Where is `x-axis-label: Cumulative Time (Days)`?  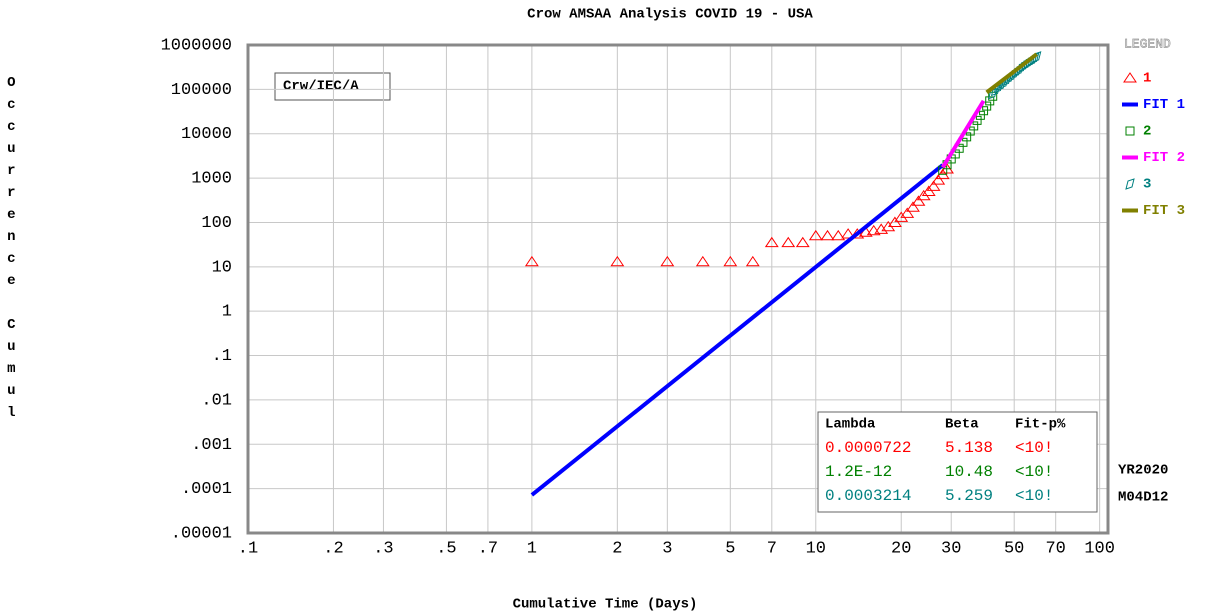
x-axis-label: Cumulative Time (Days) is located at coordinates (605, 605).